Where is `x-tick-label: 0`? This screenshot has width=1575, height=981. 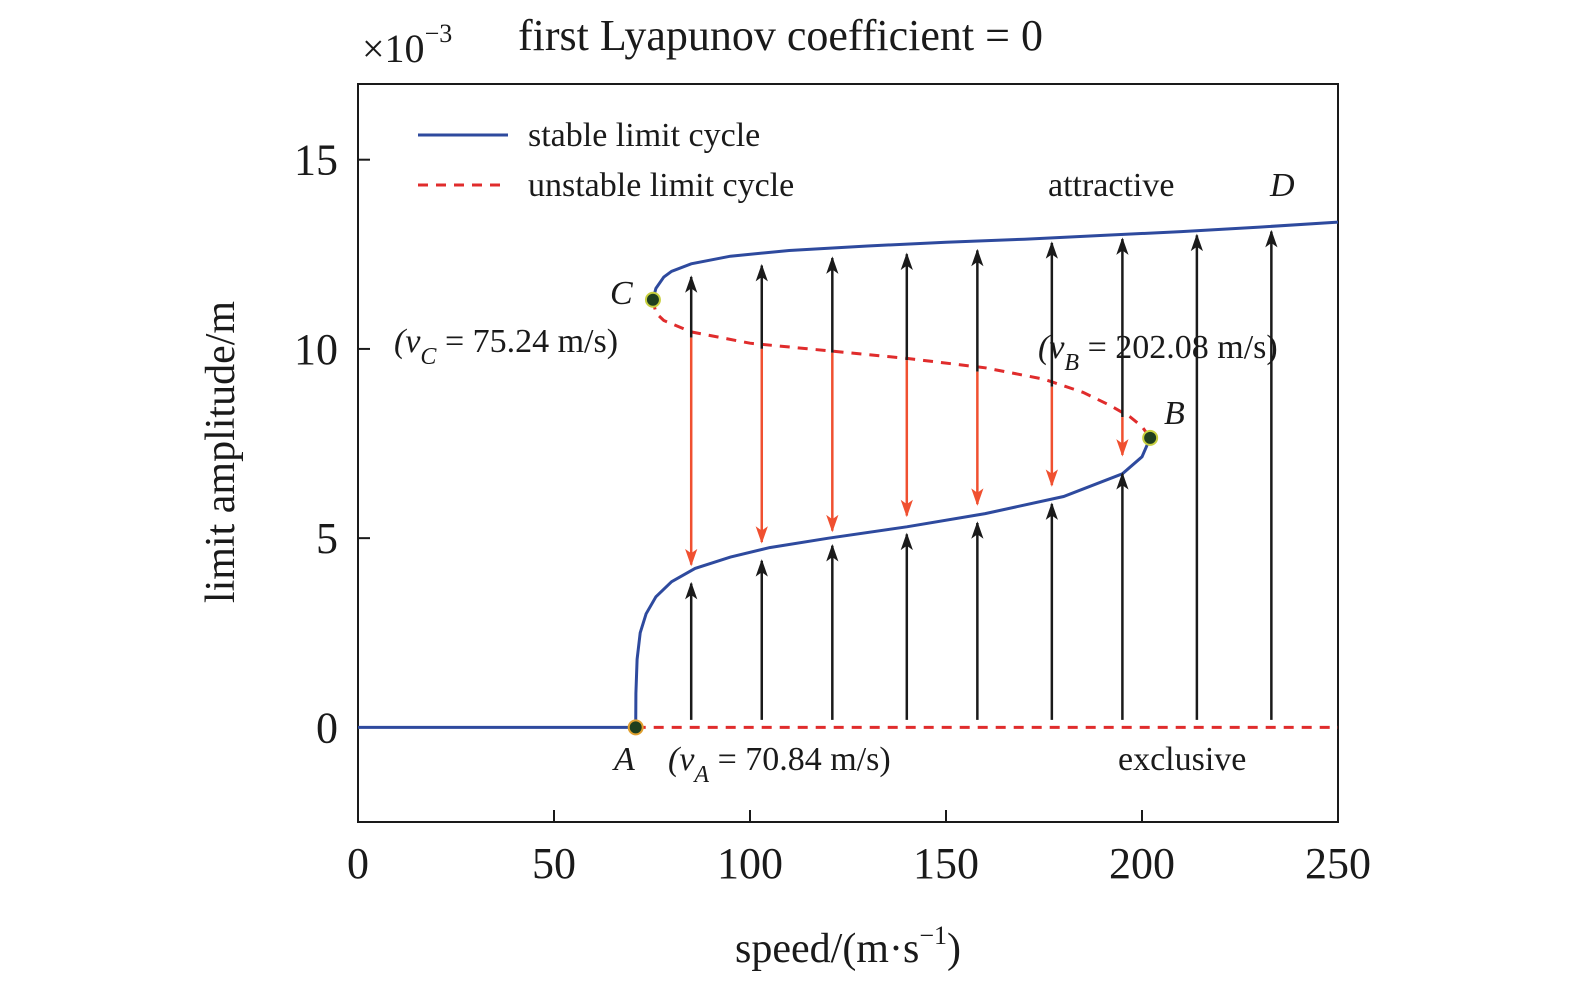
x-tick-label: 0 is located at coordinates (358, 863).